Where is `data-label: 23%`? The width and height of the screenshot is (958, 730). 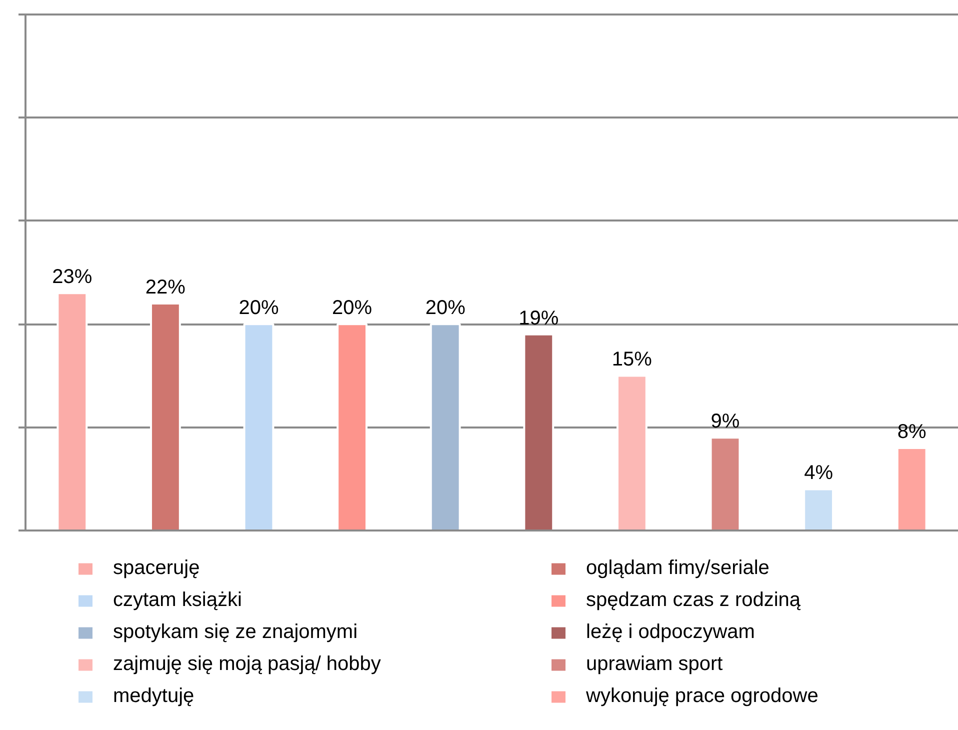 data-label: 23% is located at coordinates (72, 277).